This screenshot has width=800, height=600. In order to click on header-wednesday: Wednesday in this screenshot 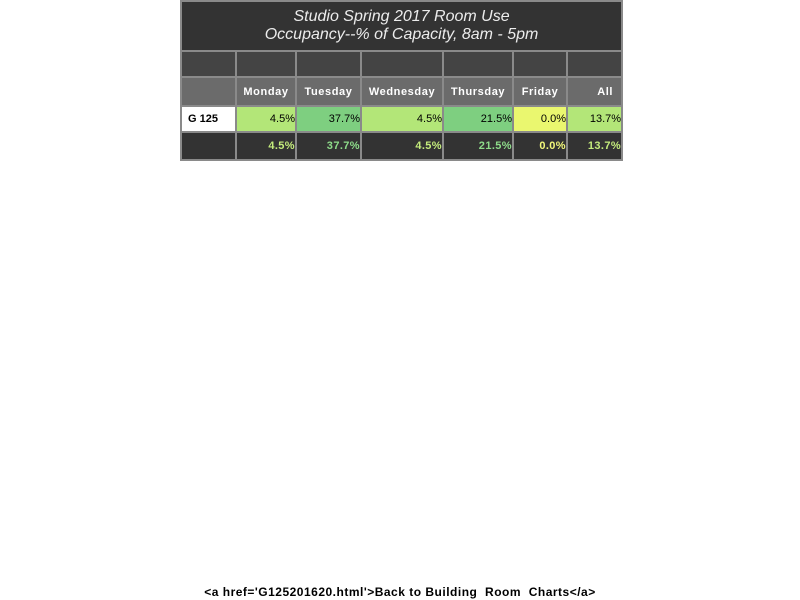, I will do `click(402, 91)`.